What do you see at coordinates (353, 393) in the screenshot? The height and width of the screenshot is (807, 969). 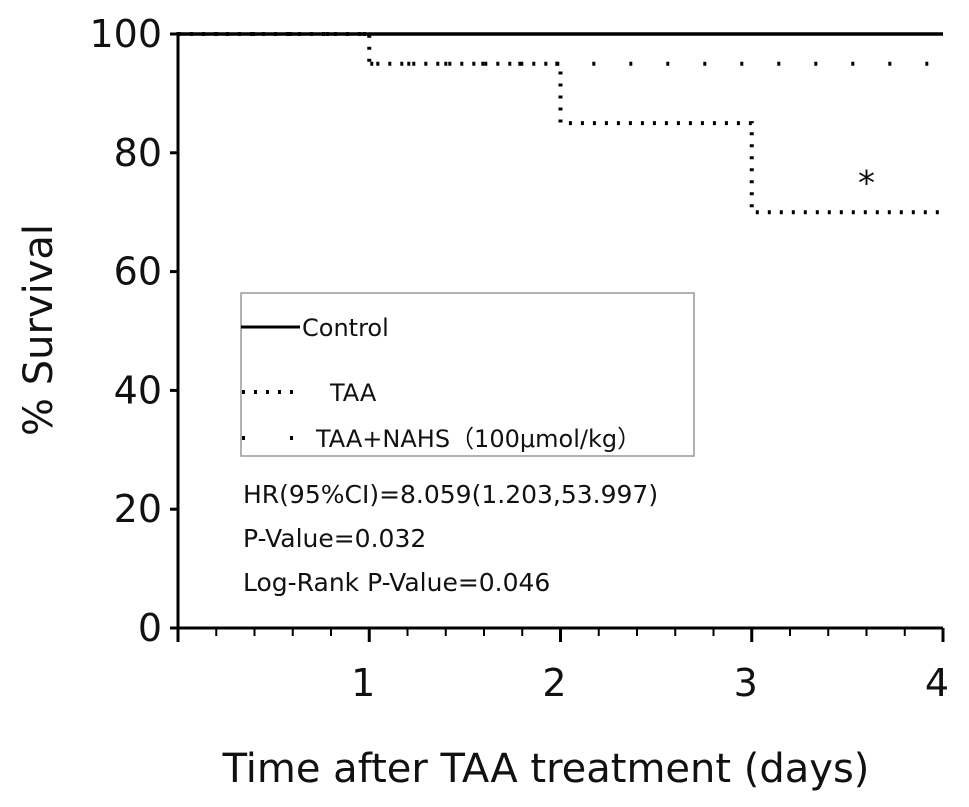 I see `legend-label-taa: TAA` at bounding box center [353, 393].